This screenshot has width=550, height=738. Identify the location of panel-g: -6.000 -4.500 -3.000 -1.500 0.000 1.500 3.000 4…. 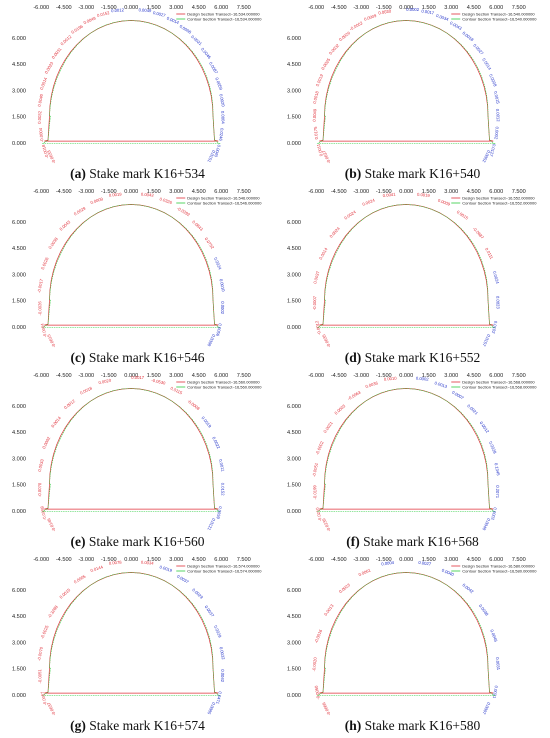
(137, 644).